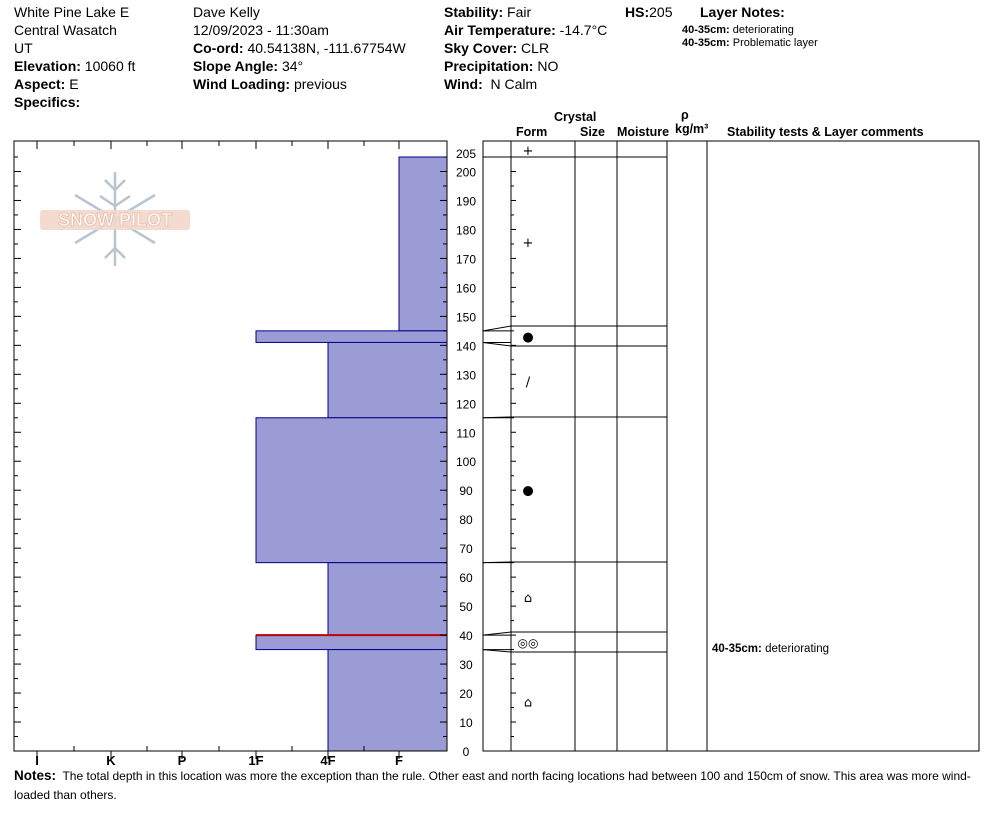 The image size is (994, 840). I want to click on height-label-140: 140, so click(466, 346).